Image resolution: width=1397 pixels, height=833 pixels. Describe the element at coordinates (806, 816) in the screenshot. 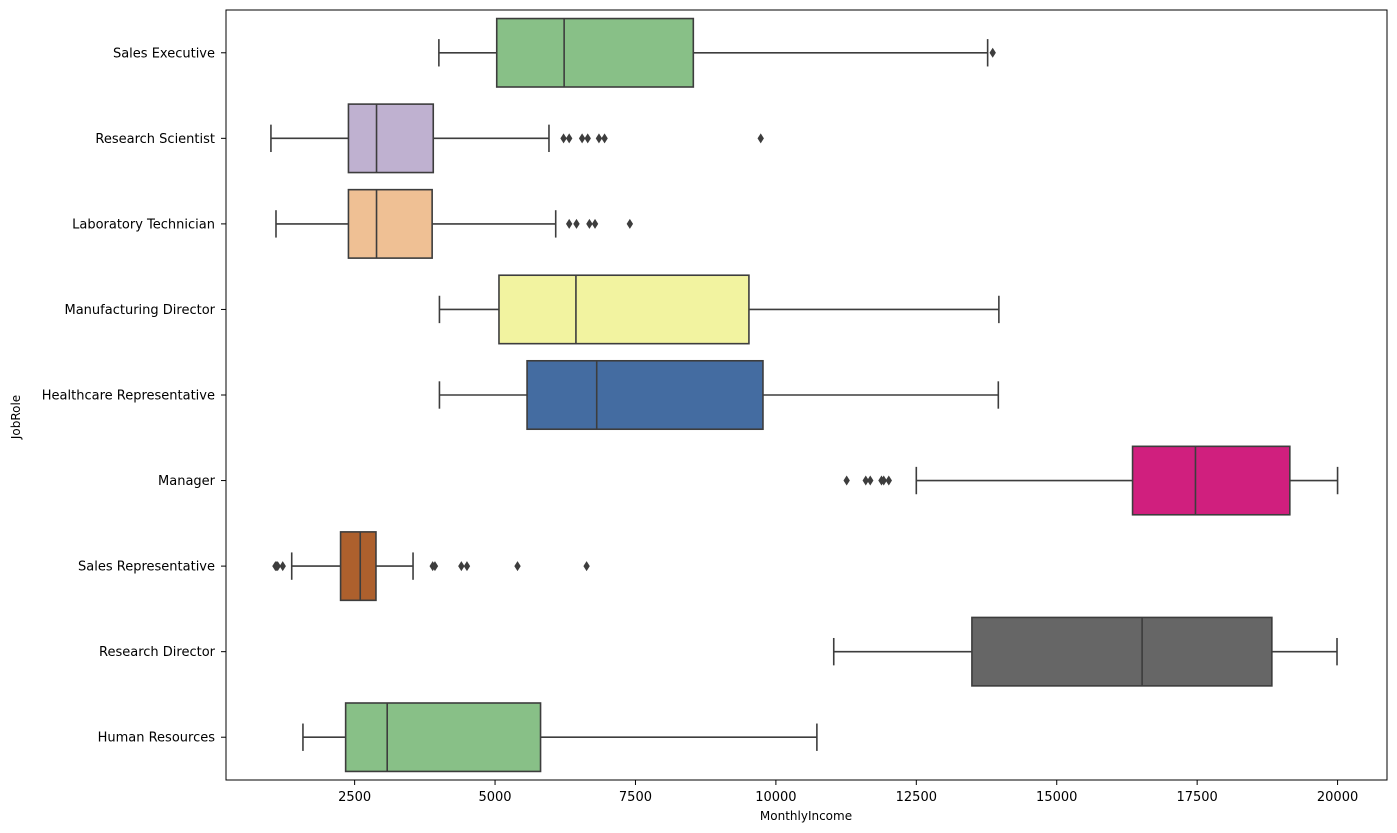

I see `x-axis-label: MonthlyIncome` at that location.